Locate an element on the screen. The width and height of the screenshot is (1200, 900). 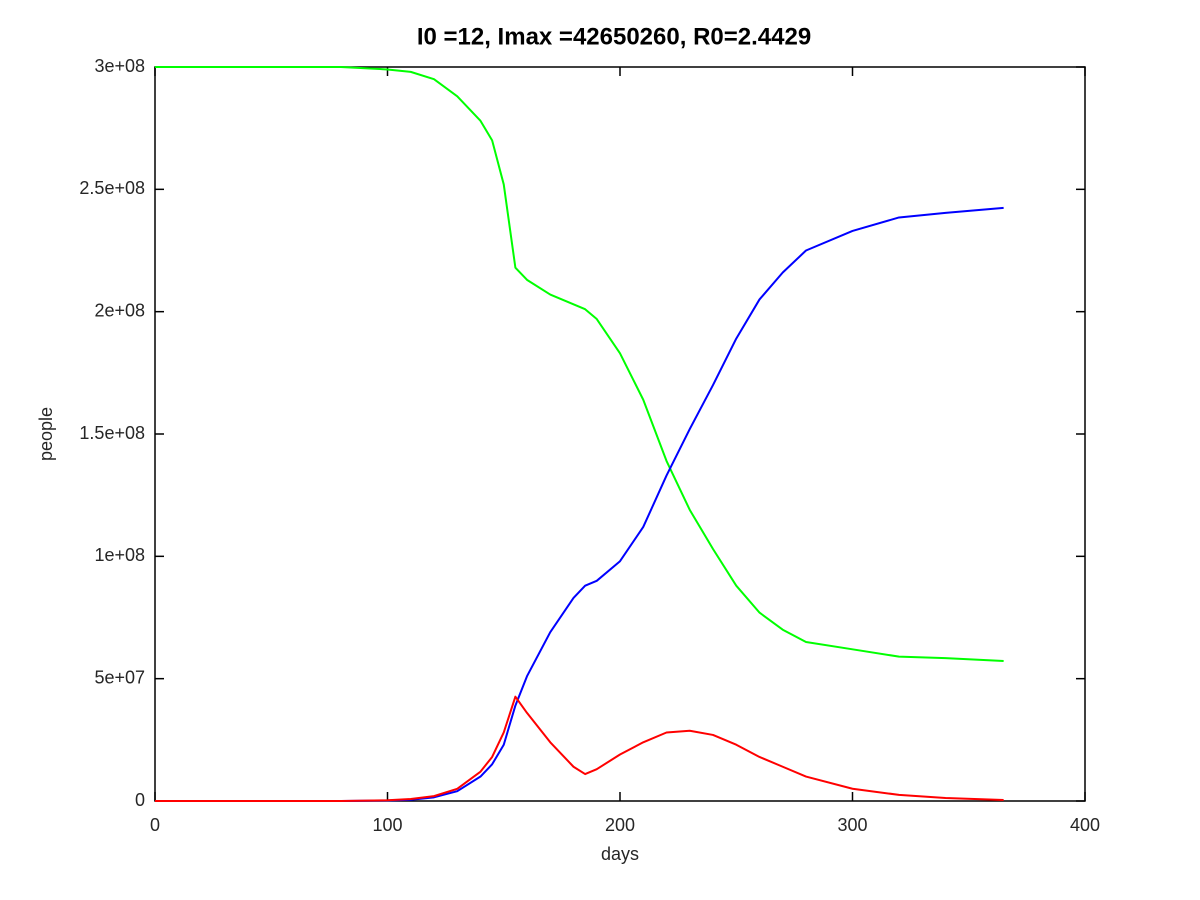
x-tick-label: 400 is located at coordinates (1085, 825).